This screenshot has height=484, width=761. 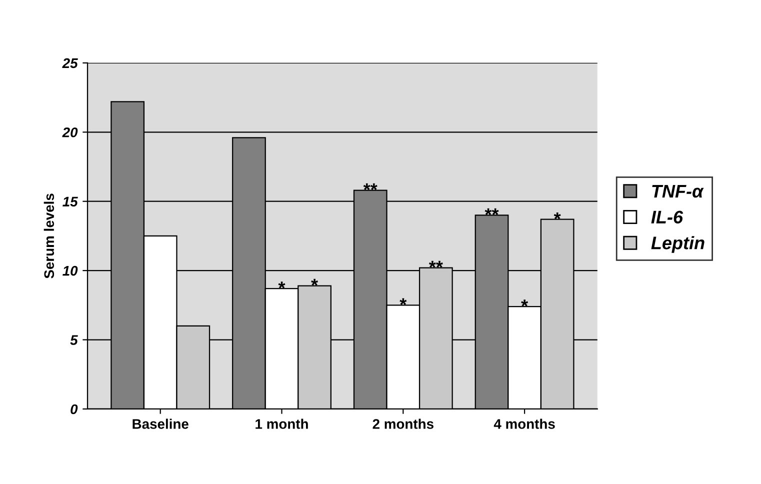 What do you see at coordinates (74, 409) in the screenshot?
I see `y-tick-label: 0` at bounding box center [74, 409].